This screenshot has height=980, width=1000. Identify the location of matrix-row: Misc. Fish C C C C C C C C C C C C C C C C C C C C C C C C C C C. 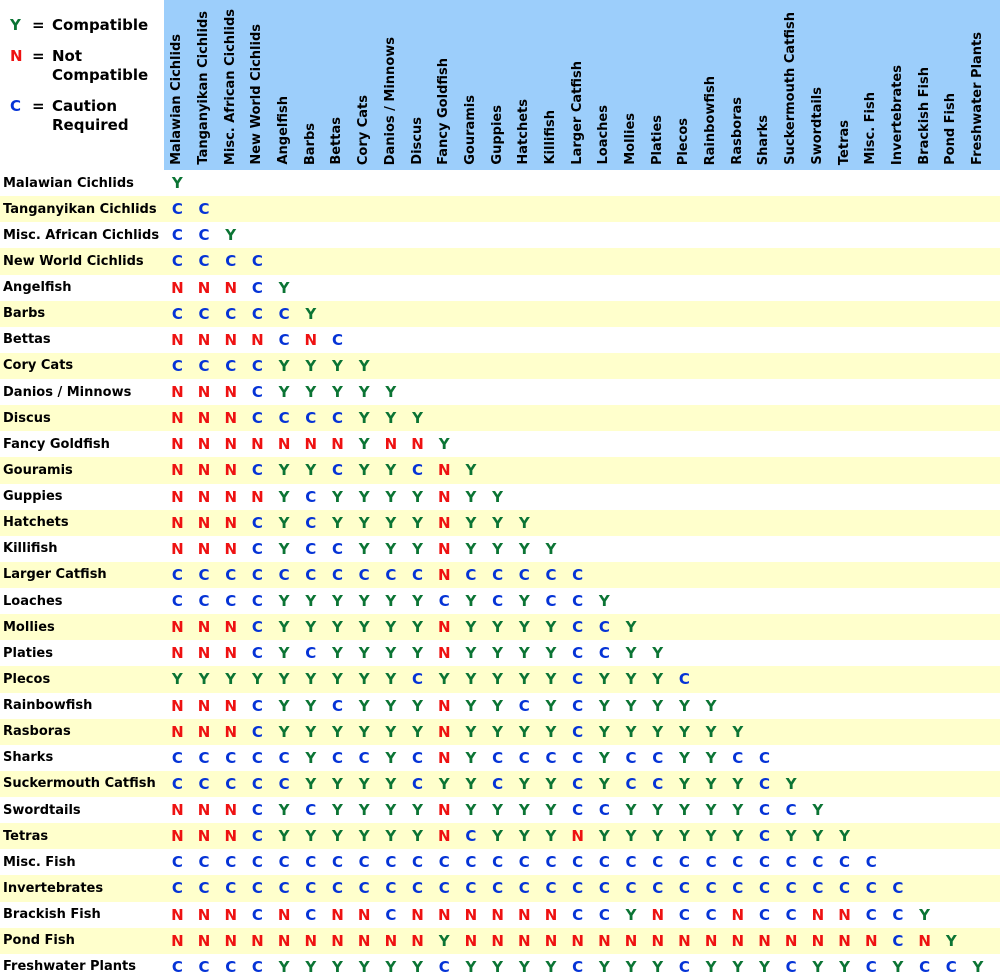
(500, 862).